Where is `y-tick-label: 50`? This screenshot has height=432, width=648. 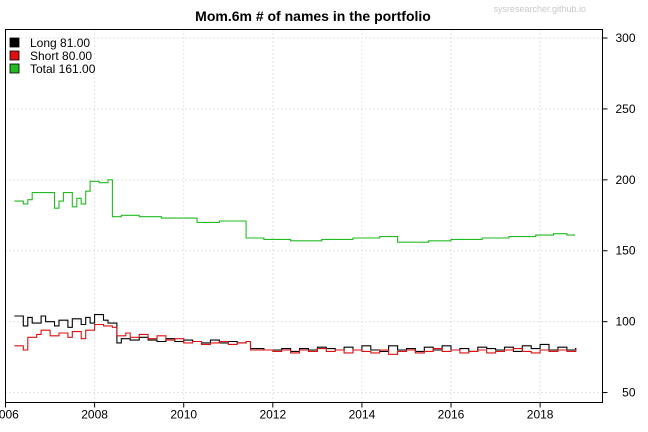
y-tick-label: 50 is located at coordinates (629, 393).